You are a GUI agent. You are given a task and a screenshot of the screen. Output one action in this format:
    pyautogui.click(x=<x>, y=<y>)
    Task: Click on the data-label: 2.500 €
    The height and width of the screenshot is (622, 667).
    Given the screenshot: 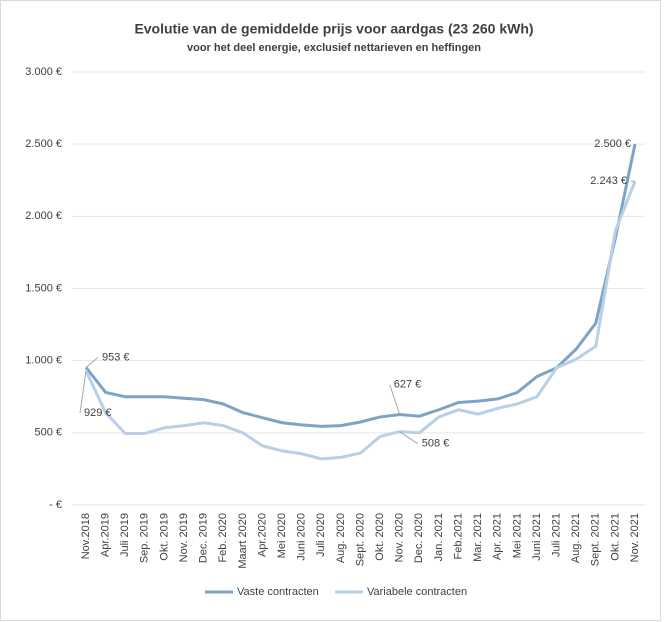 What is the action you would take?
    pyautogui.click(x=612, y=144)
    